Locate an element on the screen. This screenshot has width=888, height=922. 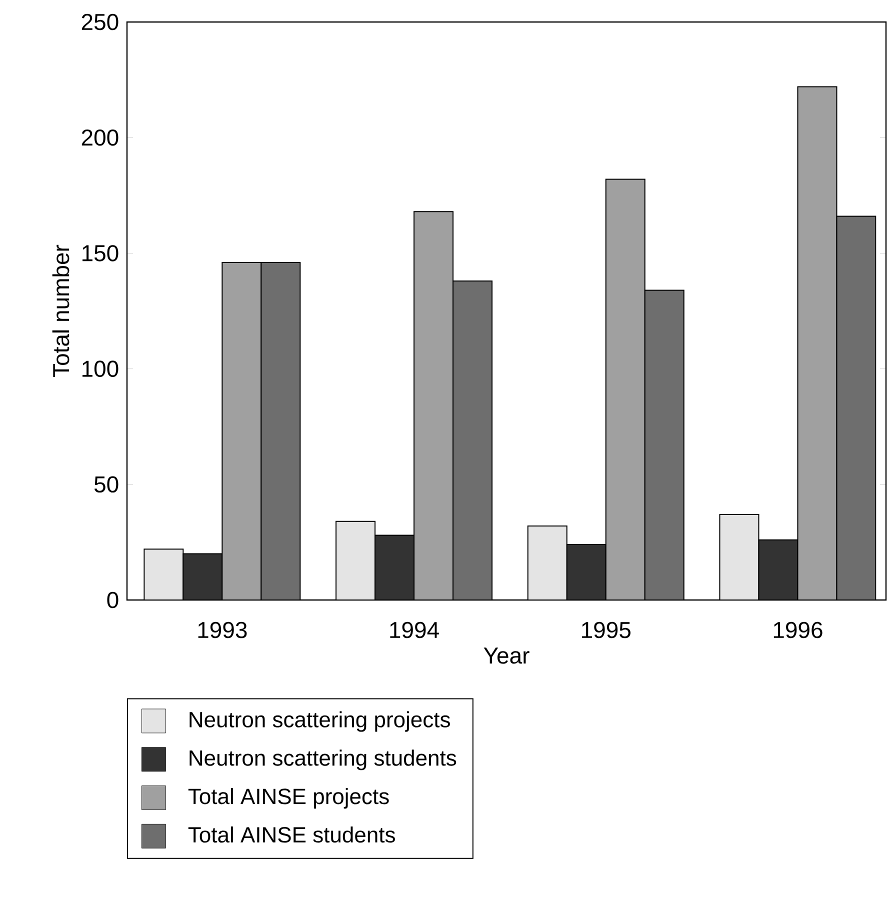
legend-label: Total AINSE students is located at coordinates (291, 834).